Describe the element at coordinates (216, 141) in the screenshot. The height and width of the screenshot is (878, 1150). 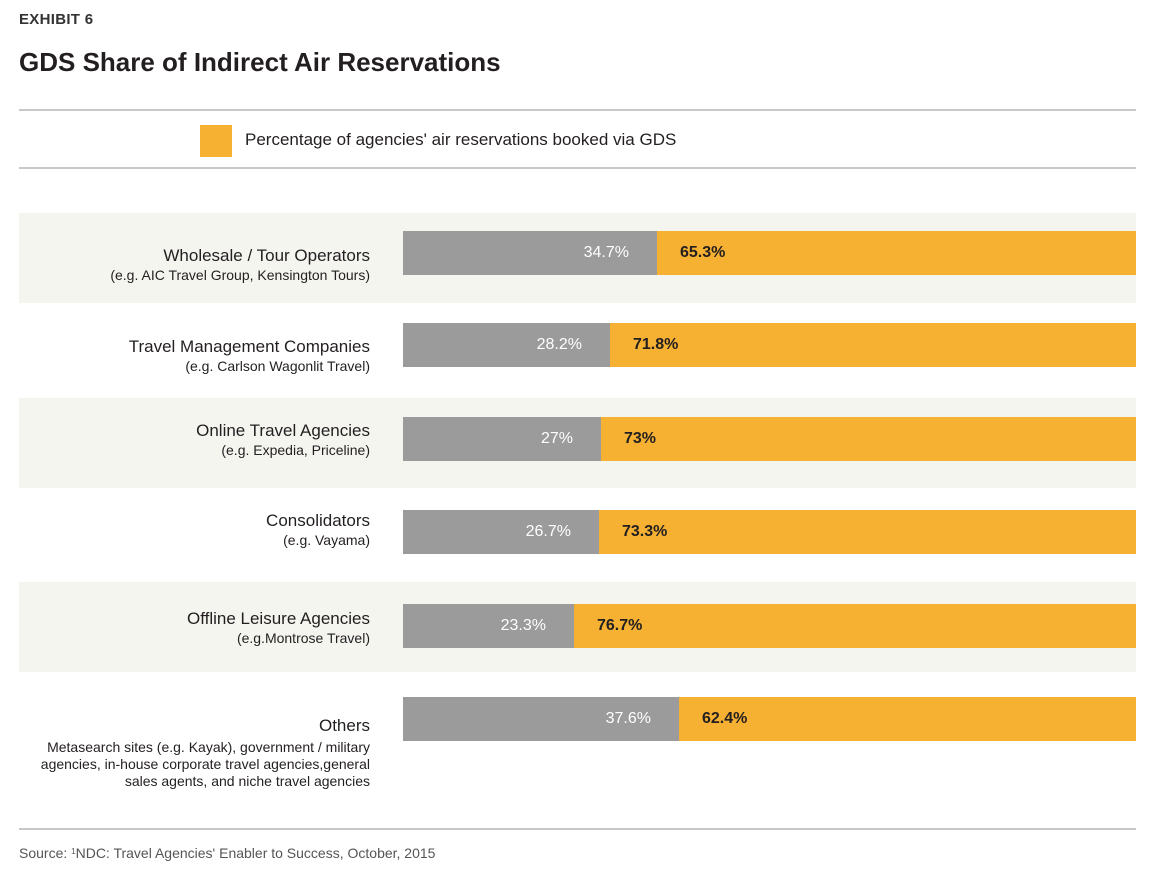
I see `legend-swatch` at that location.